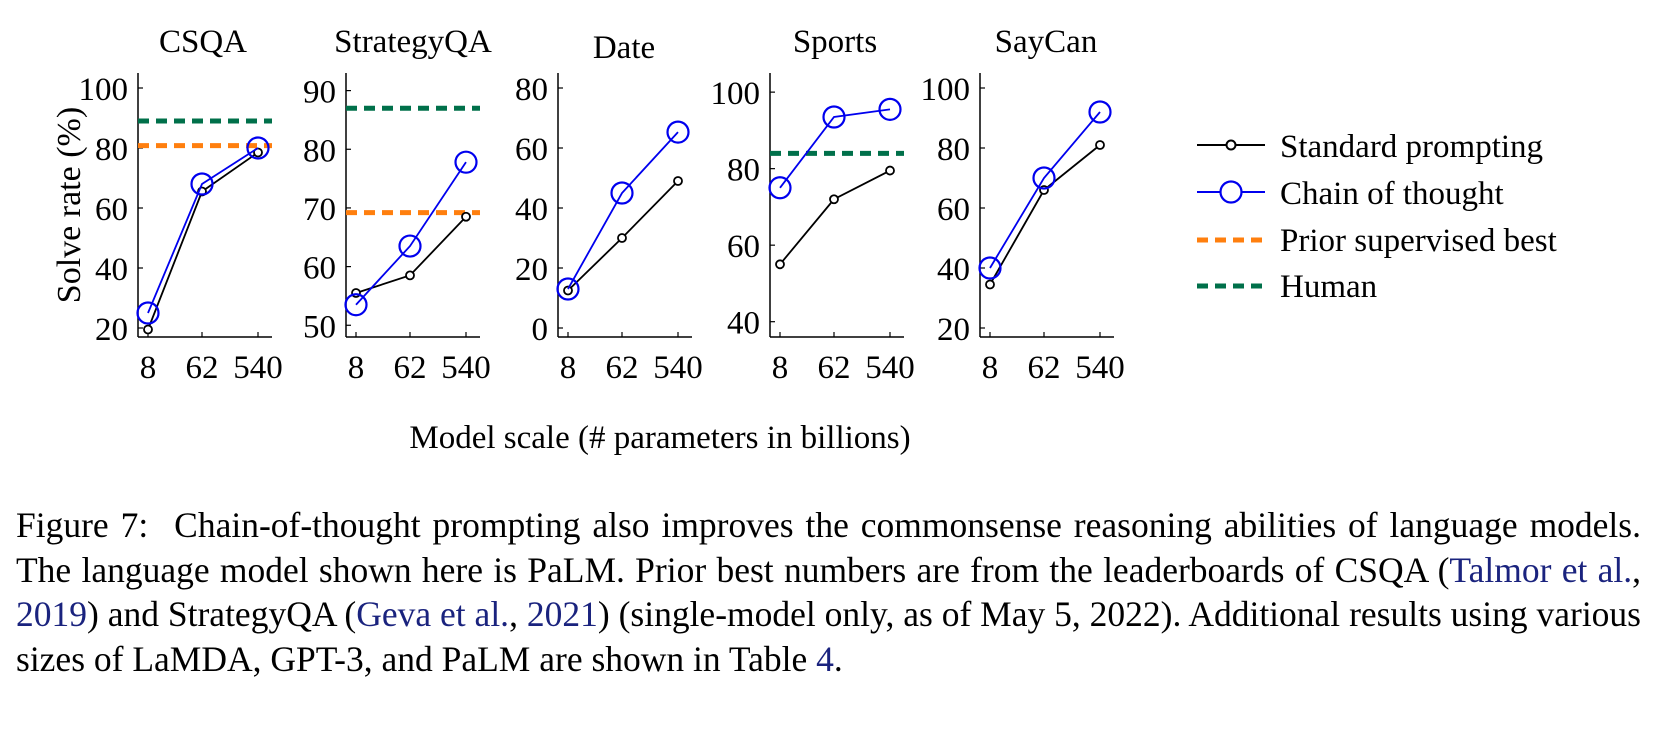 Image resolution: width=1655 pixels, height=735 pixels. I want to click on y-tick-label: 50, so click(319, 327).